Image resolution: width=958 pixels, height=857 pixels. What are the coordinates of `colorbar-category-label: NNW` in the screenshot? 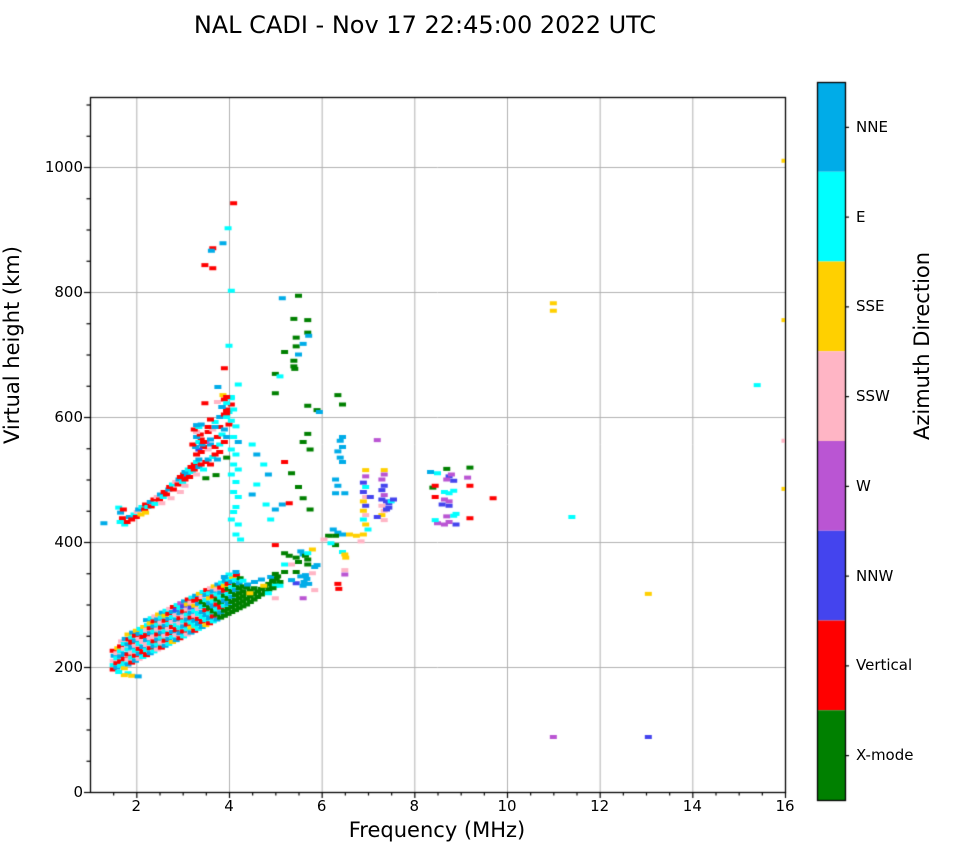 It's located at (875, 575).